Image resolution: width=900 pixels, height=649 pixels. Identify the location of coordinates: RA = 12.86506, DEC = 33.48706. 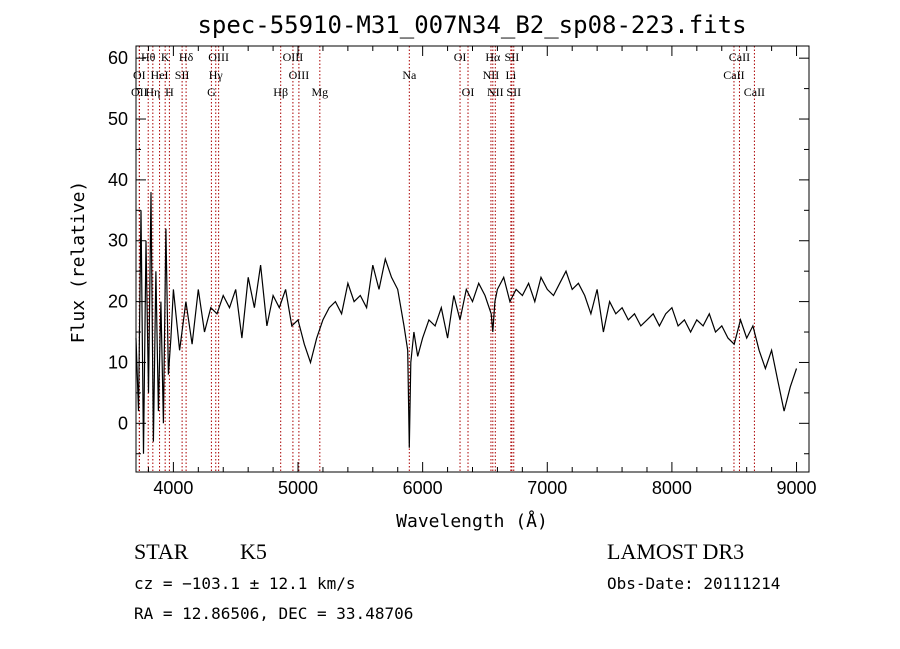
(274, 613).